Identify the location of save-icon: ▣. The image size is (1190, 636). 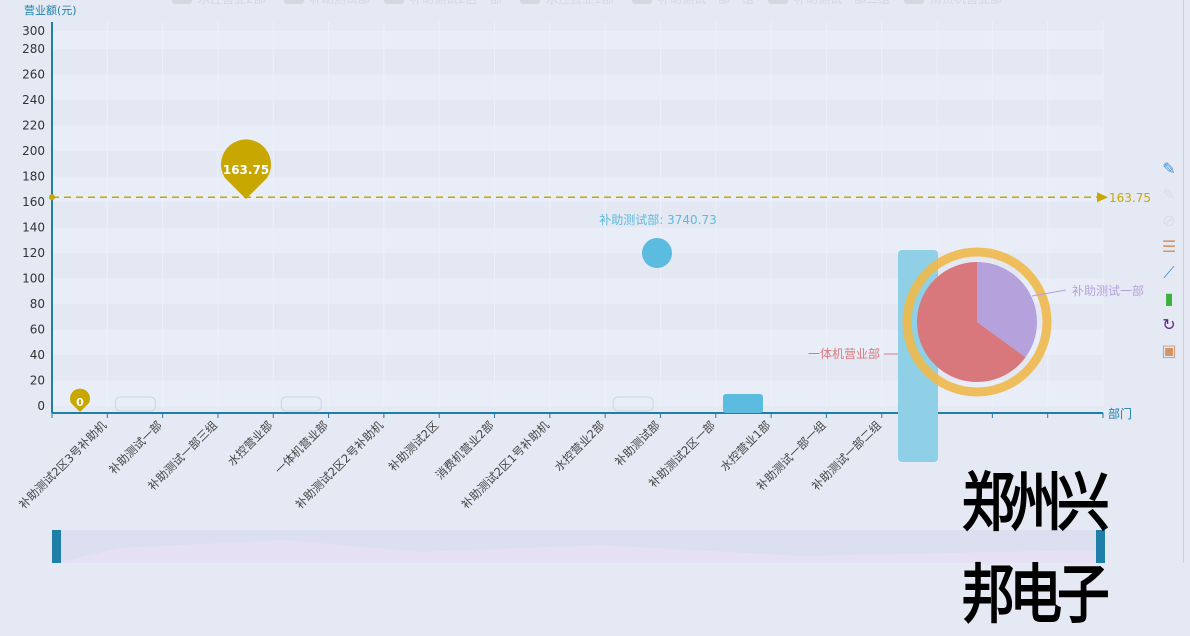
(1169, 350).